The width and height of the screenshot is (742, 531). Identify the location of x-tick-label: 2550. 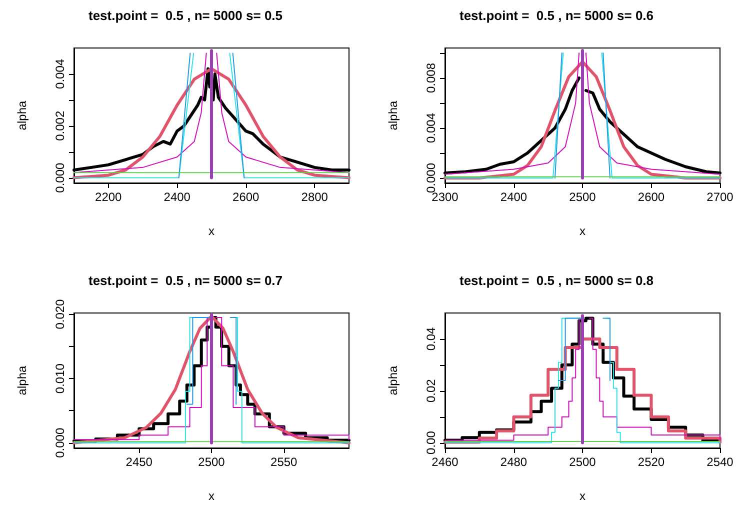
(284, 462).